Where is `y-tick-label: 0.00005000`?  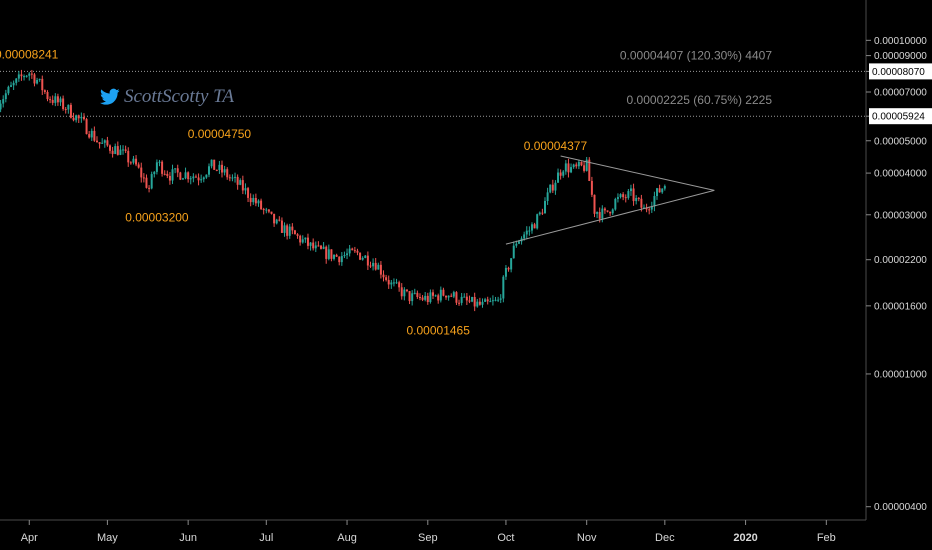 y-tick-label: 0.00005000 is located at coordinates (900, 141).